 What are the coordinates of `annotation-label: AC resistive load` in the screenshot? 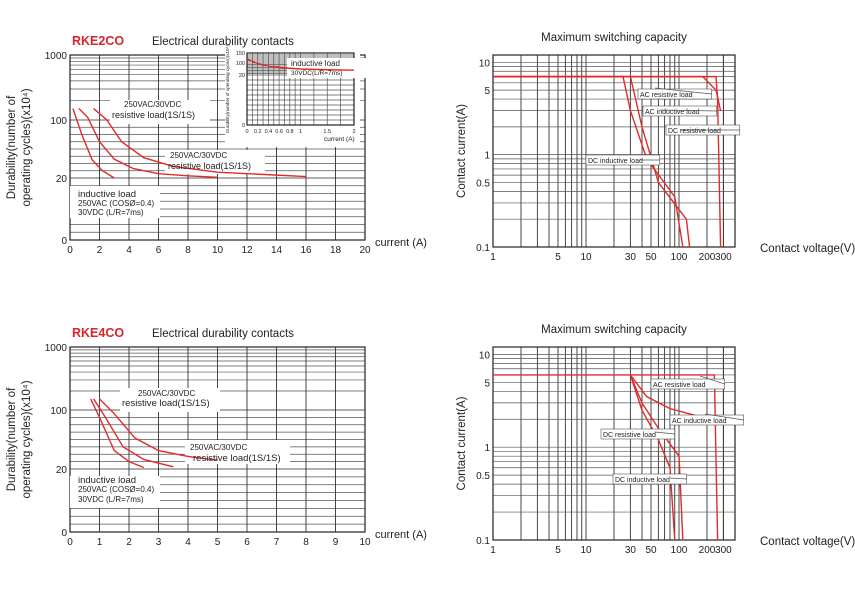 It's located at (679, 385).